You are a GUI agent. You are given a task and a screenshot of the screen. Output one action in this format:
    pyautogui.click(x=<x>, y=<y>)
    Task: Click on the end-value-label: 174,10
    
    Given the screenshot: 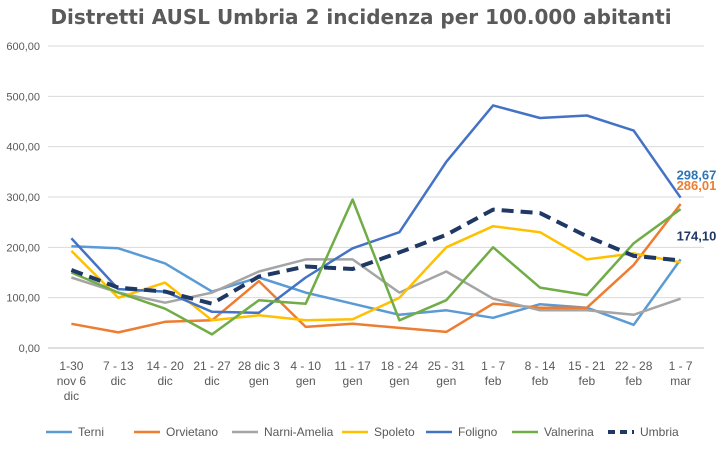 What is the action you would take?
    pyautogui.click(x=697, y=235)
    